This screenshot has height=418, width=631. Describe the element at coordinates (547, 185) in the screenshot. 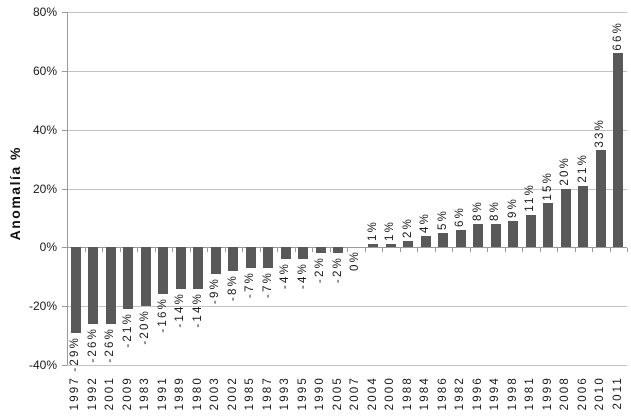

I see `bar-value-label: 15%` at that location.